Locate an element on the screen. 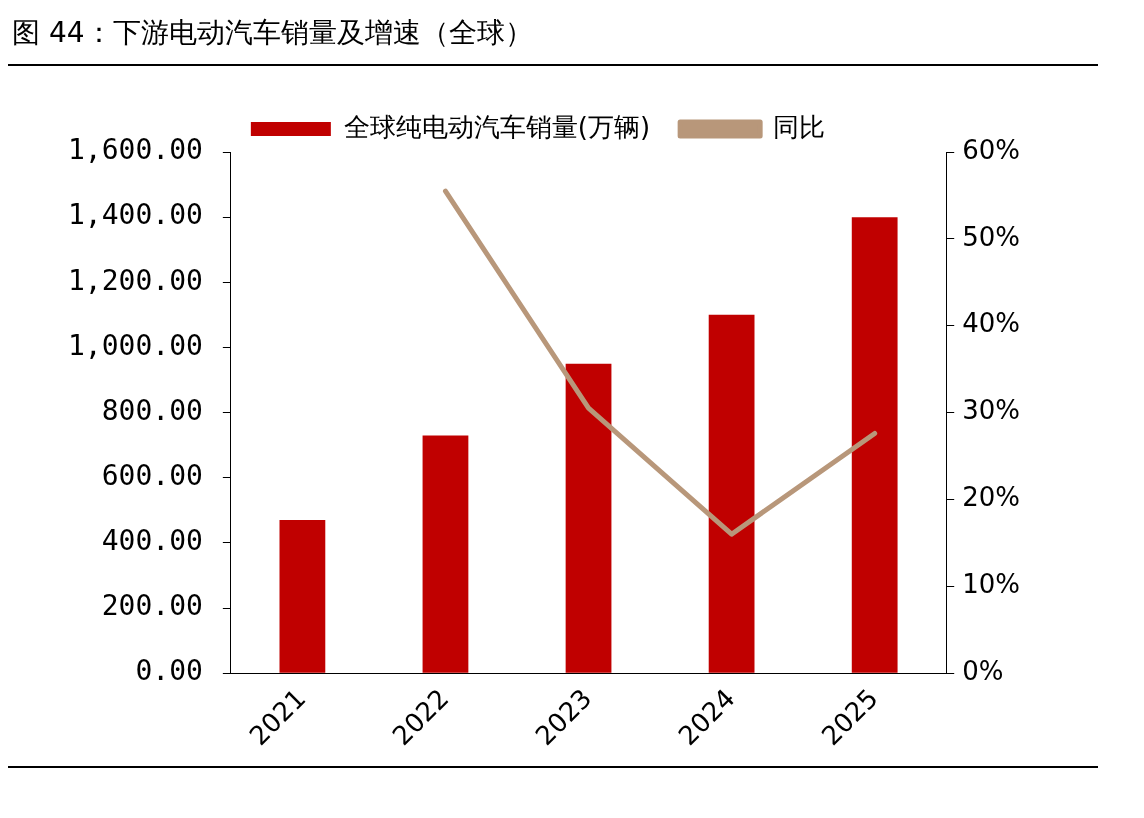 The width and height of the screenshot is (1144, 818). y-tick-label: 600.00 is located at coordinates (152, 475).